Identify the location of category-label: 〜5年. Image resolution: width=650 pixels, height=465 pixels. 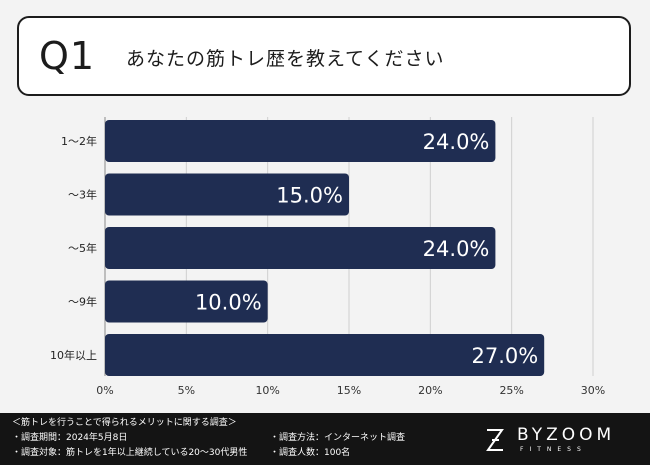
(82, 248).